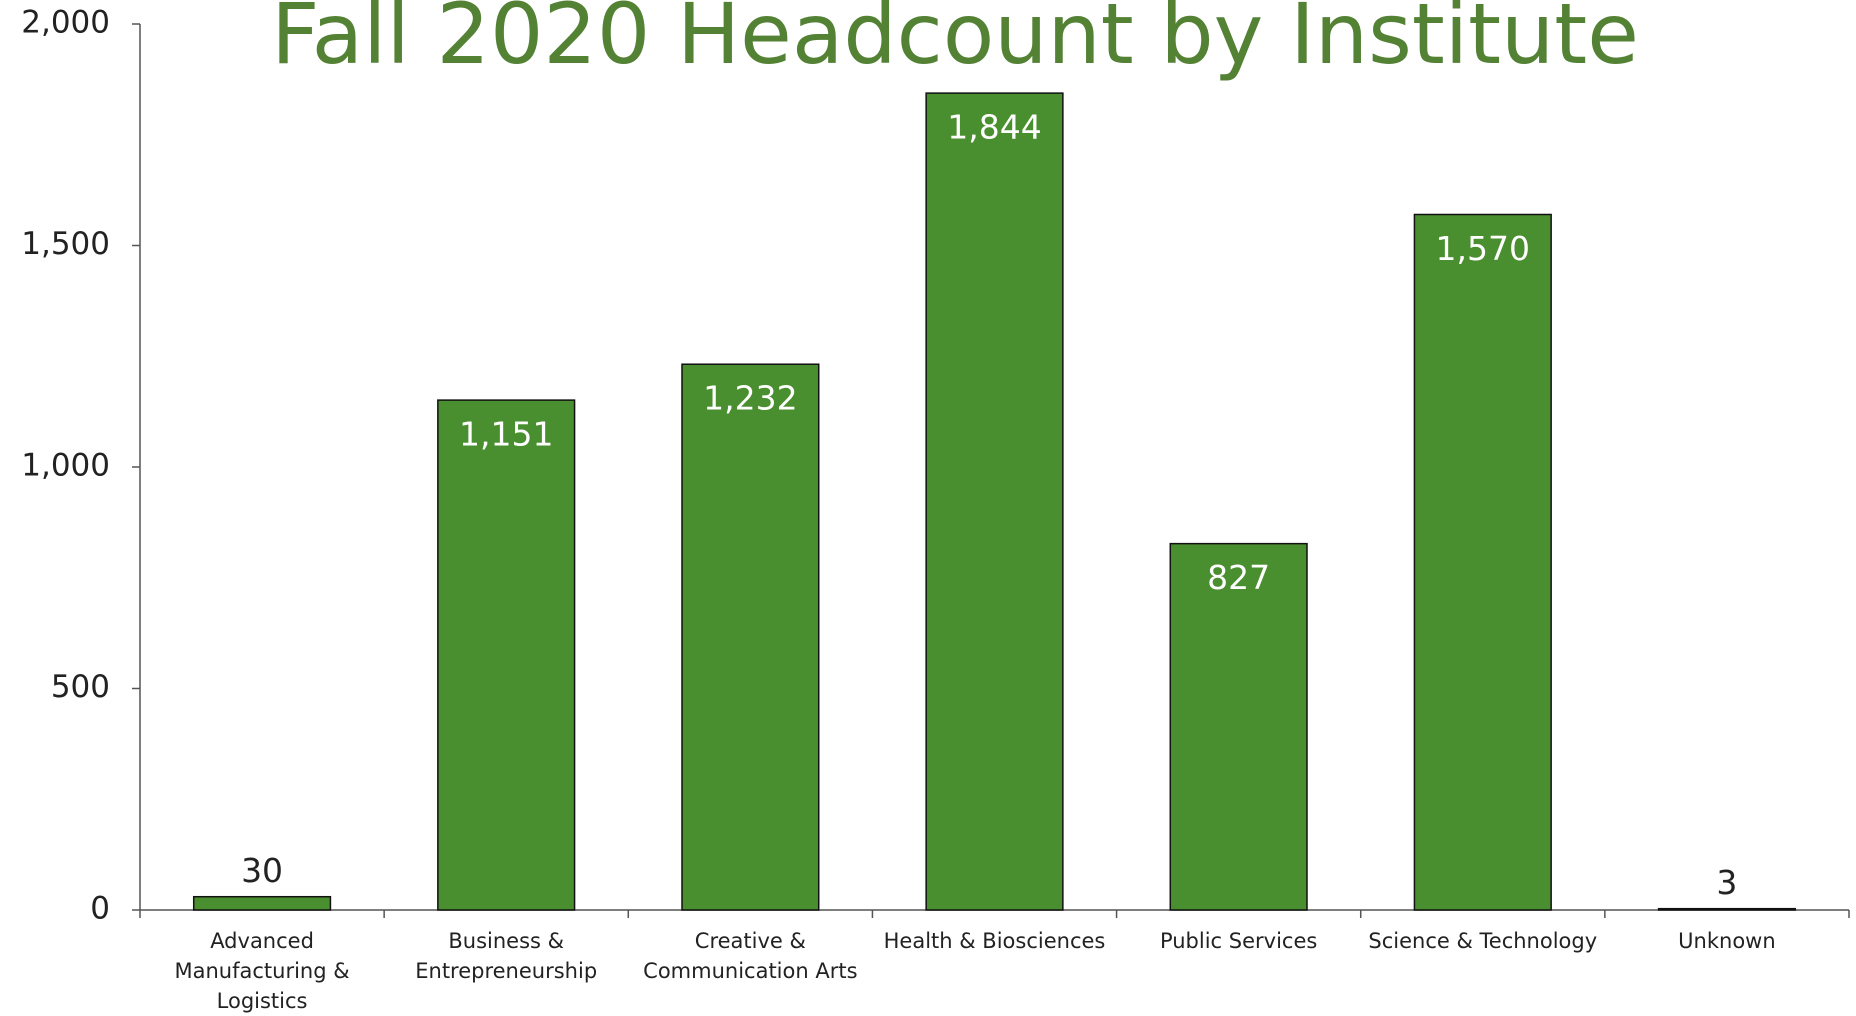 The image size is (1856, 1016). I want to click on y-tick-label: 1,000, so click(65, 466).